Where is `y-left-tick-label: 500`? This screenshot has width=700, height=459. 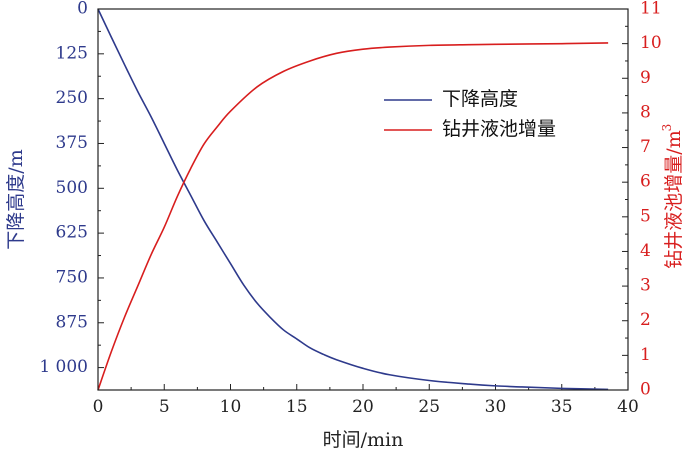
y-left-tick-label: 500 is located at coordinates (72, 188).